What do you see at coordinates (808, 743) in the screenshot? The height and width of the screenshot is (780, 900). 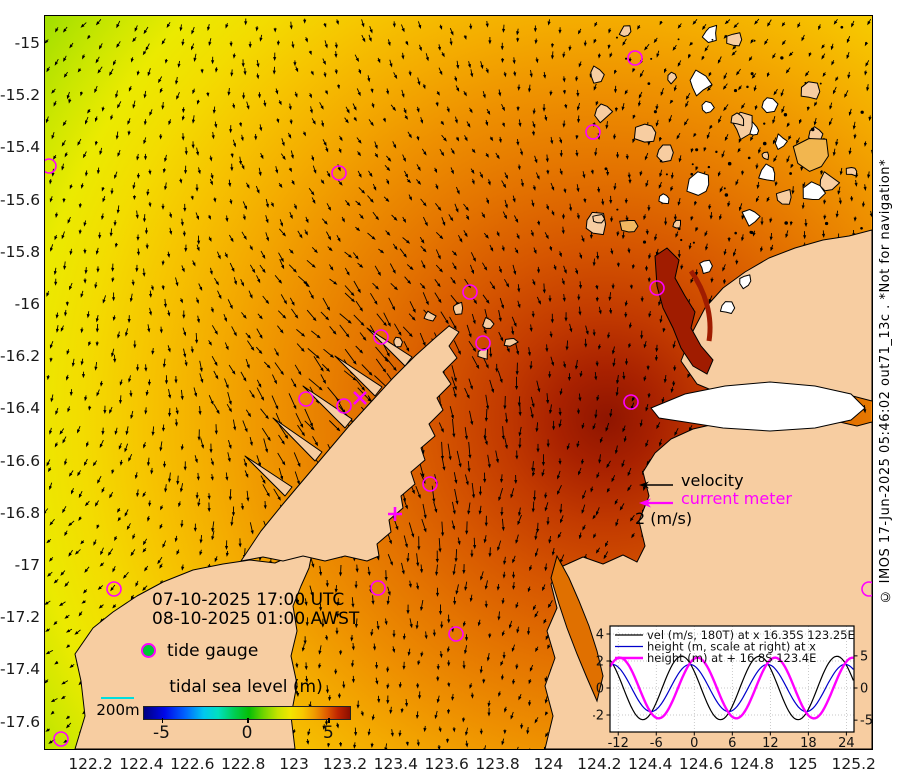 I see `inset-x-tick-label: 18` at bounding box center [808, 743].